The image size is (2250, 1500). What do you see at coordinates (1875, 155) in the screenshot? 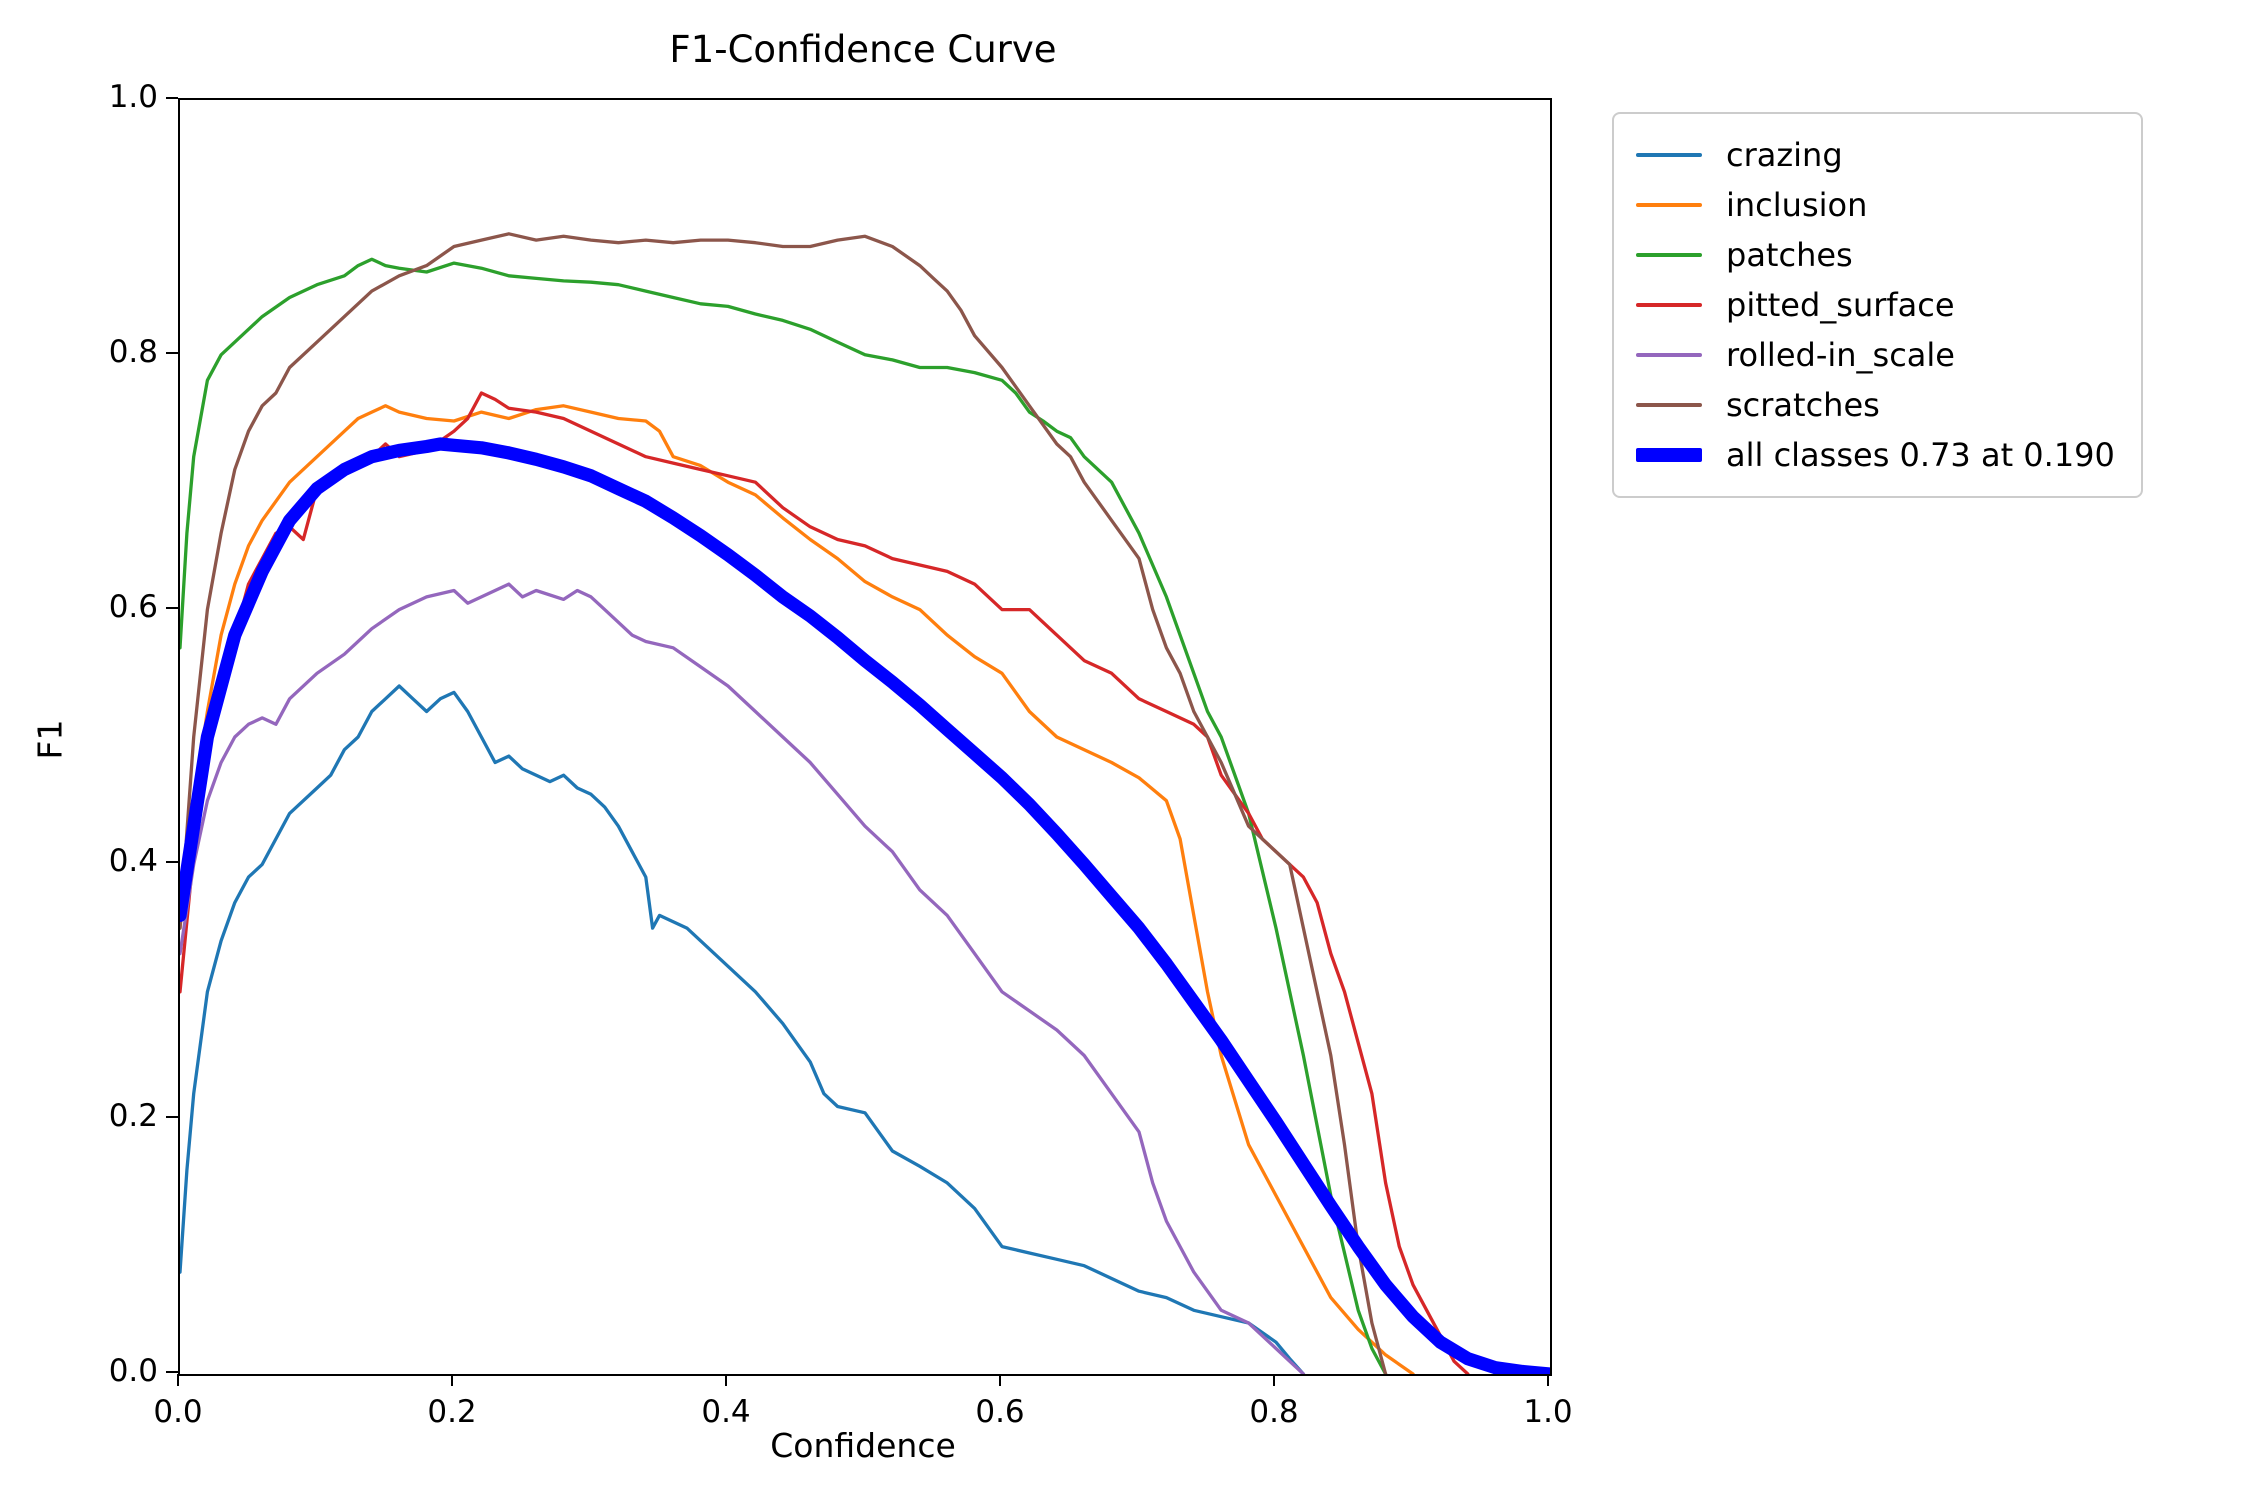
I see `legend-item-crazing: crazing` at bounding box center [1875, 155].